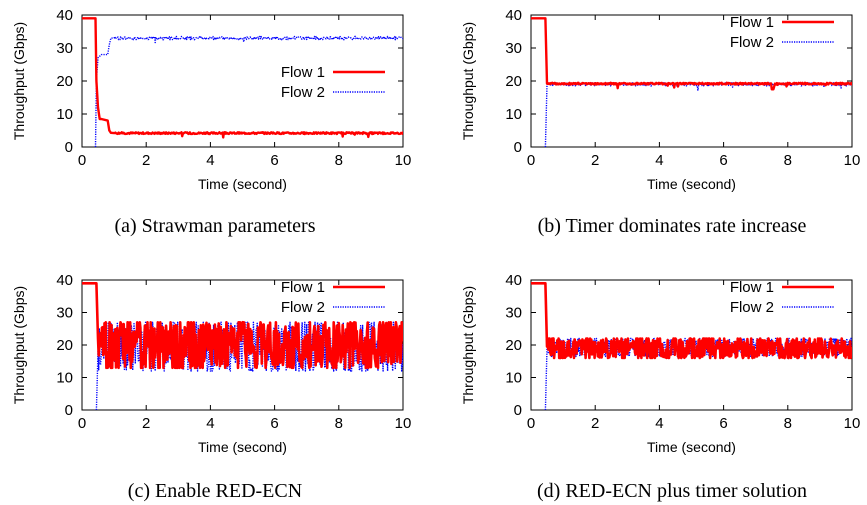  I want to click on panel-caption: (a) Strawman parameters, so click(214, 226).